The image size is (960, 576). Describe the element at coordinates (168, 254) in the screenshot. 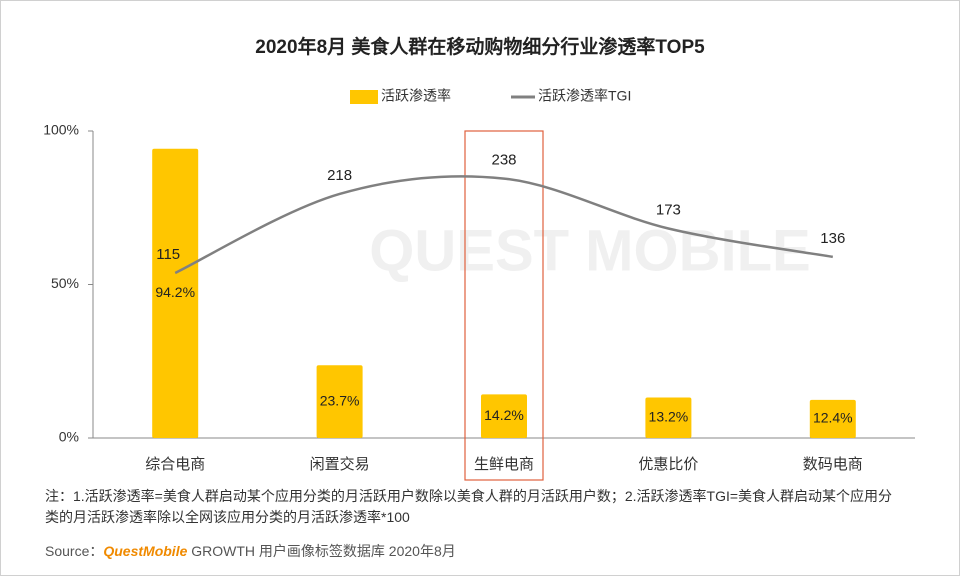

I see `line-value-label: 115` at that location.